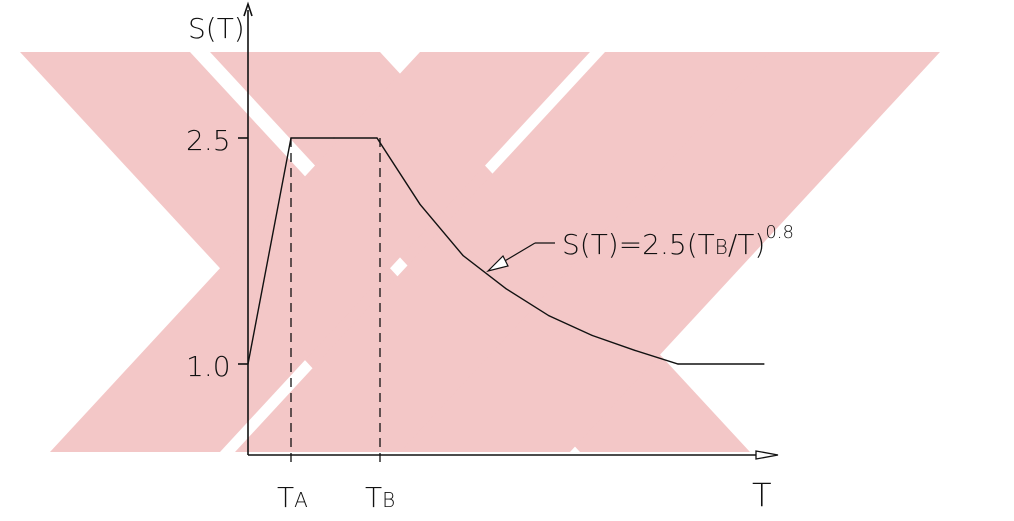 The image size is (1014, 521). What do you see at coordinates (292, 497) in the screenshot?
I see `x-tick-label-ta: TA` at bounding box center [292, 497].